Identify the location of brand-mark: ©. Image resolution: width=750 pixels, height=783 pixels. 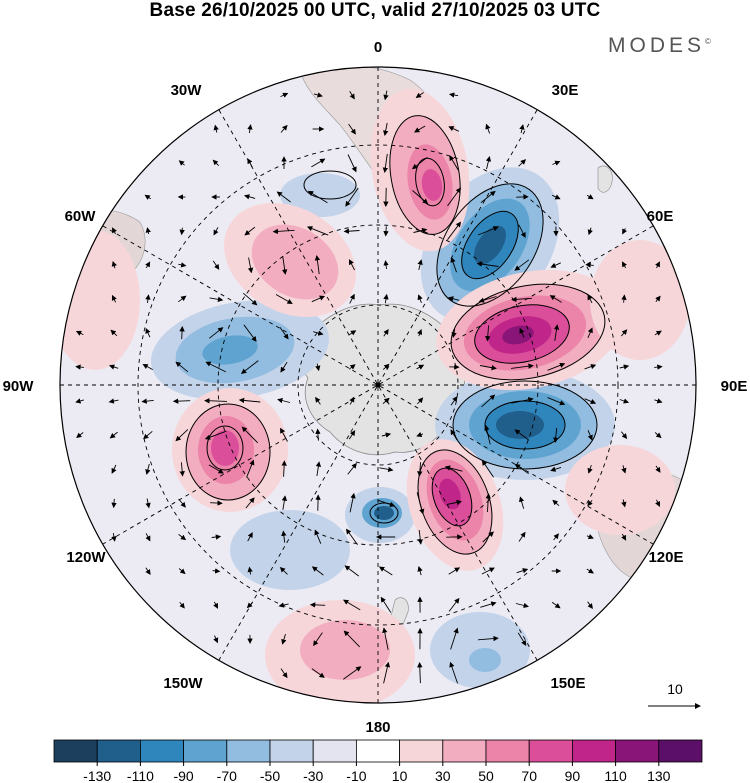
(708, 41).